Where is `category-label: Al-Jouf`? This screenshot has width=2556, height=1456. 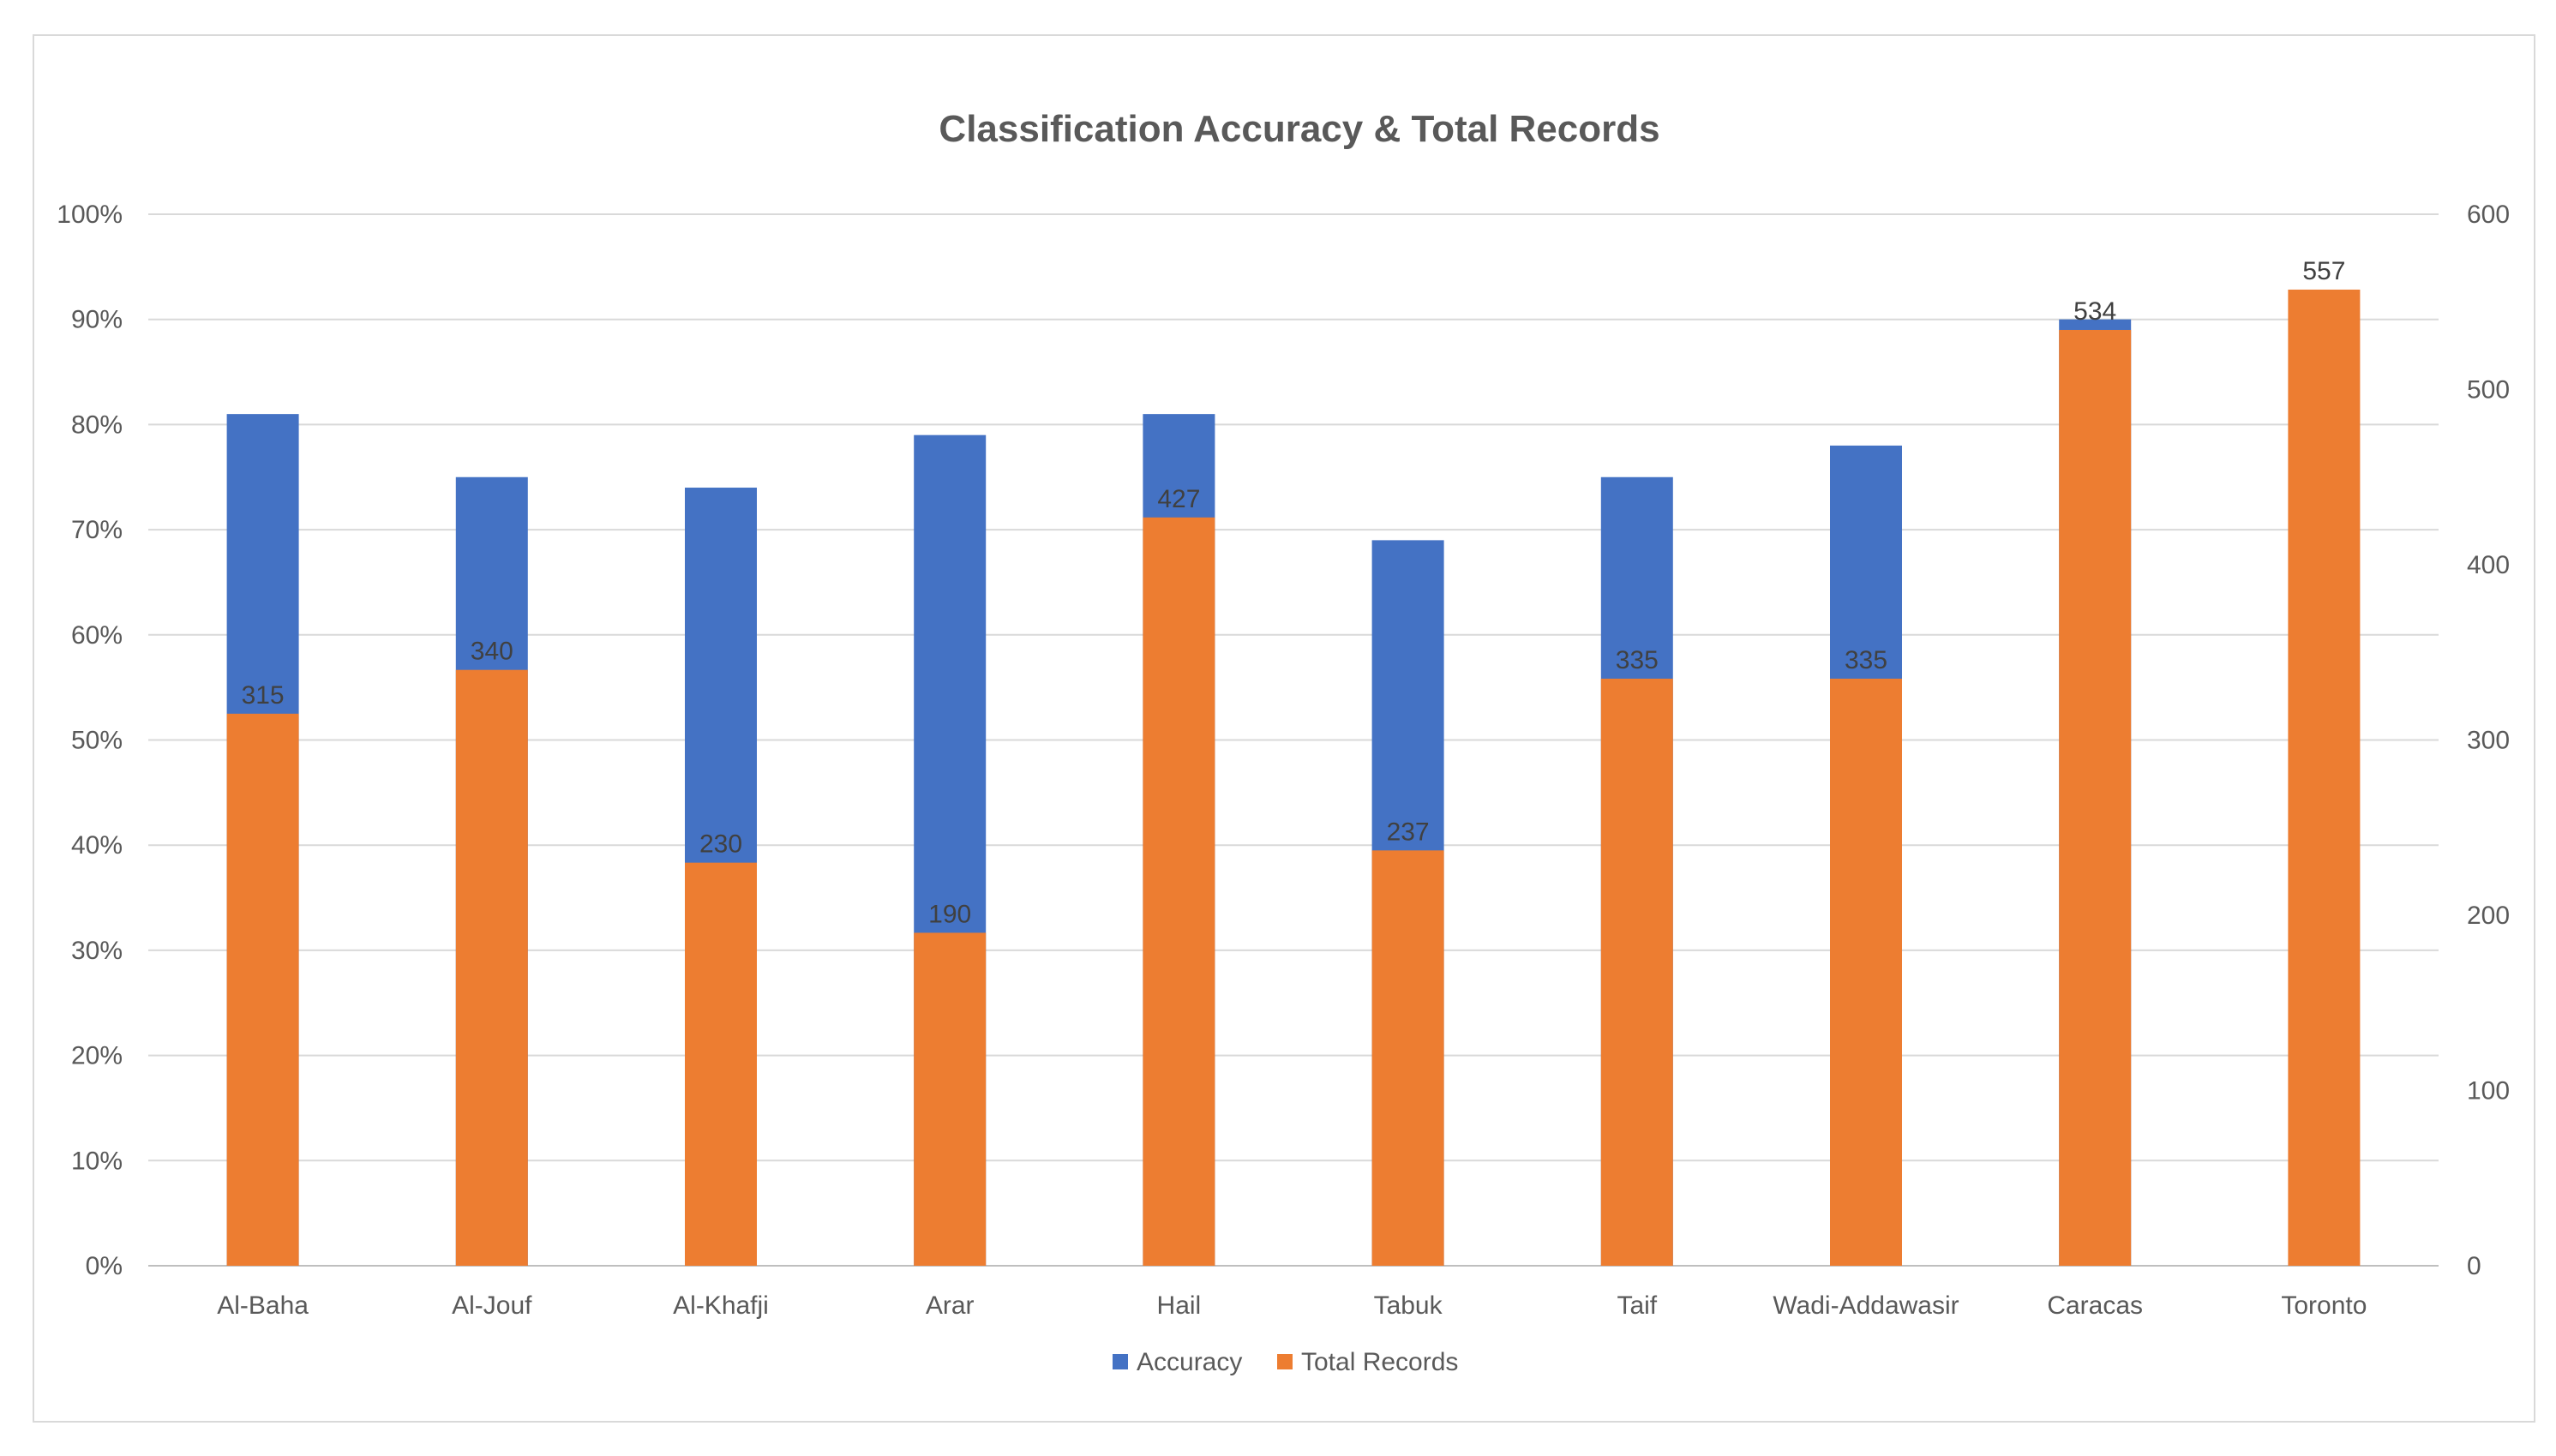
category-label: Al-Jouf is located at coordinates (492, 1306).